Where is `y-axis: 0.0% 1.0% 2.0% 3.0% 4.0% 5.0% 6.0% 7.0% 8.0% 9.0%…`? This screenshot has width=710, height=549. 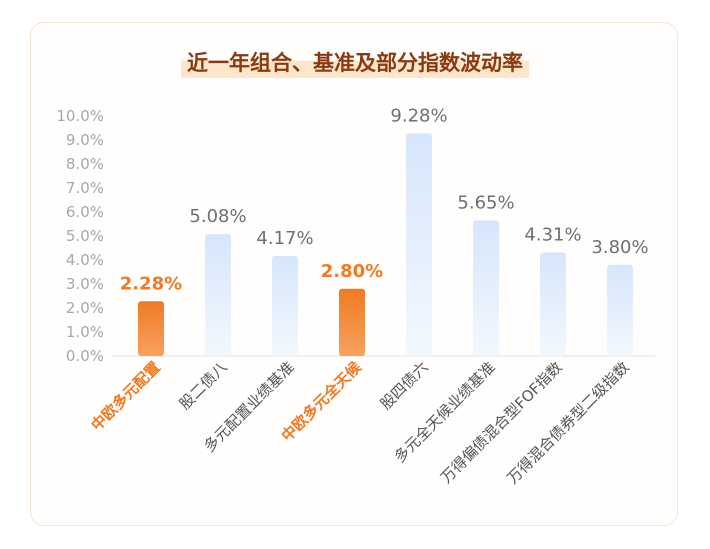
y-axis: 0.0% 1.0% 2.0% 3.0% 4.0% 5.0% 6.0% 7.0% 8.0% 9.0%… is located at coordinates (80, 236).